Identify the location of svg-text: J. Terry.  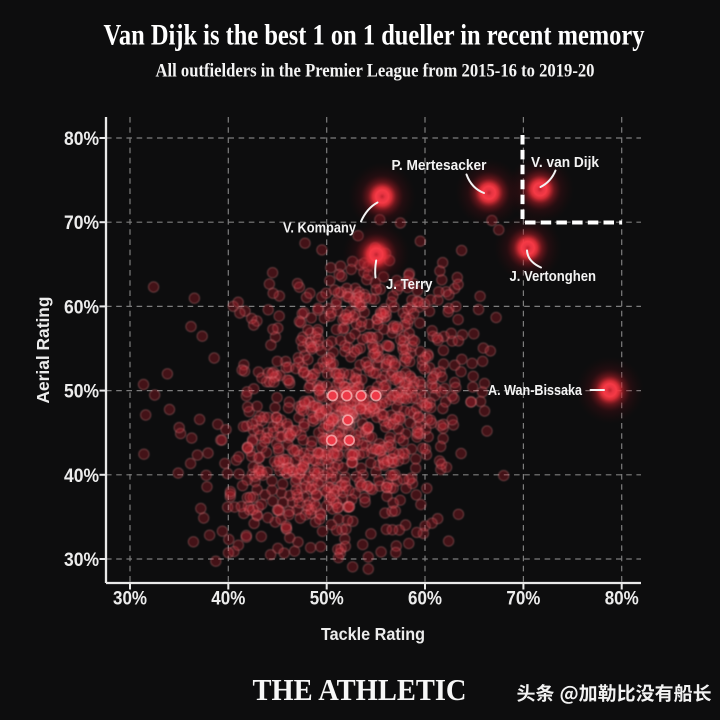
(409, 284).